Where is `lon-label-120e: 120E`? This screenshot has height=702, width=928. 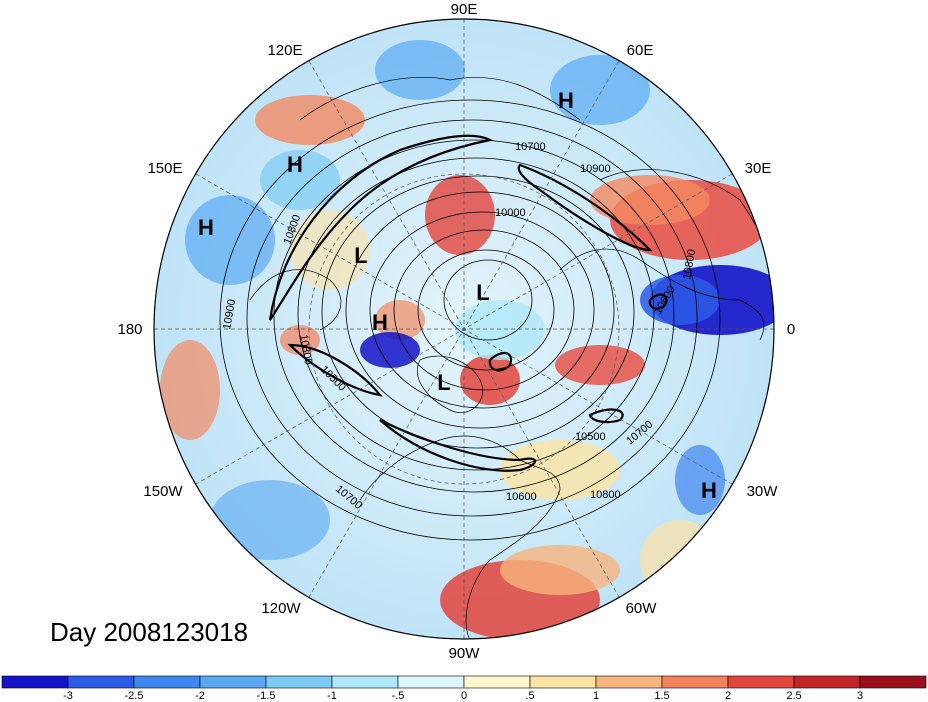 lon-label-120e: 120E is located at coordinates (284, 50).